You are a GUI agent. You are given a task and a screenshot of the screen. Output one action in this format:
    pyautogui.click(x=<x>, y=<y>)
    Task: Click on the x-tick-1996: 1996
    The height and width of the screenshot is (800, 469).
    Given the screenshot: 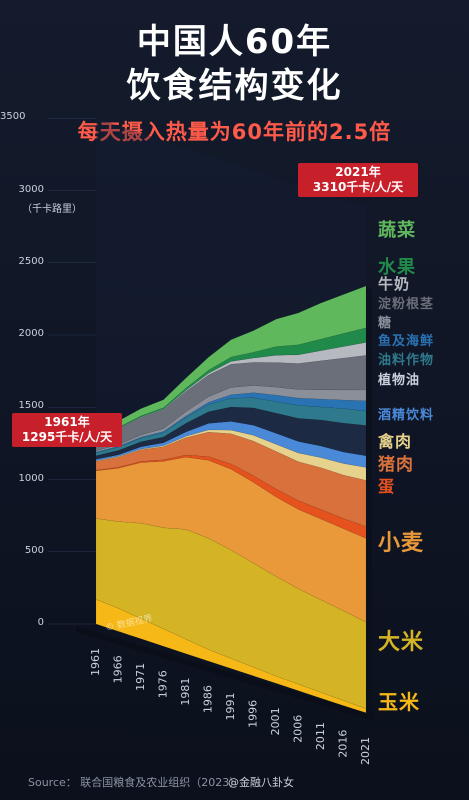 What is the action you would take?
    pyautogui.click(x=253, y=714)
    